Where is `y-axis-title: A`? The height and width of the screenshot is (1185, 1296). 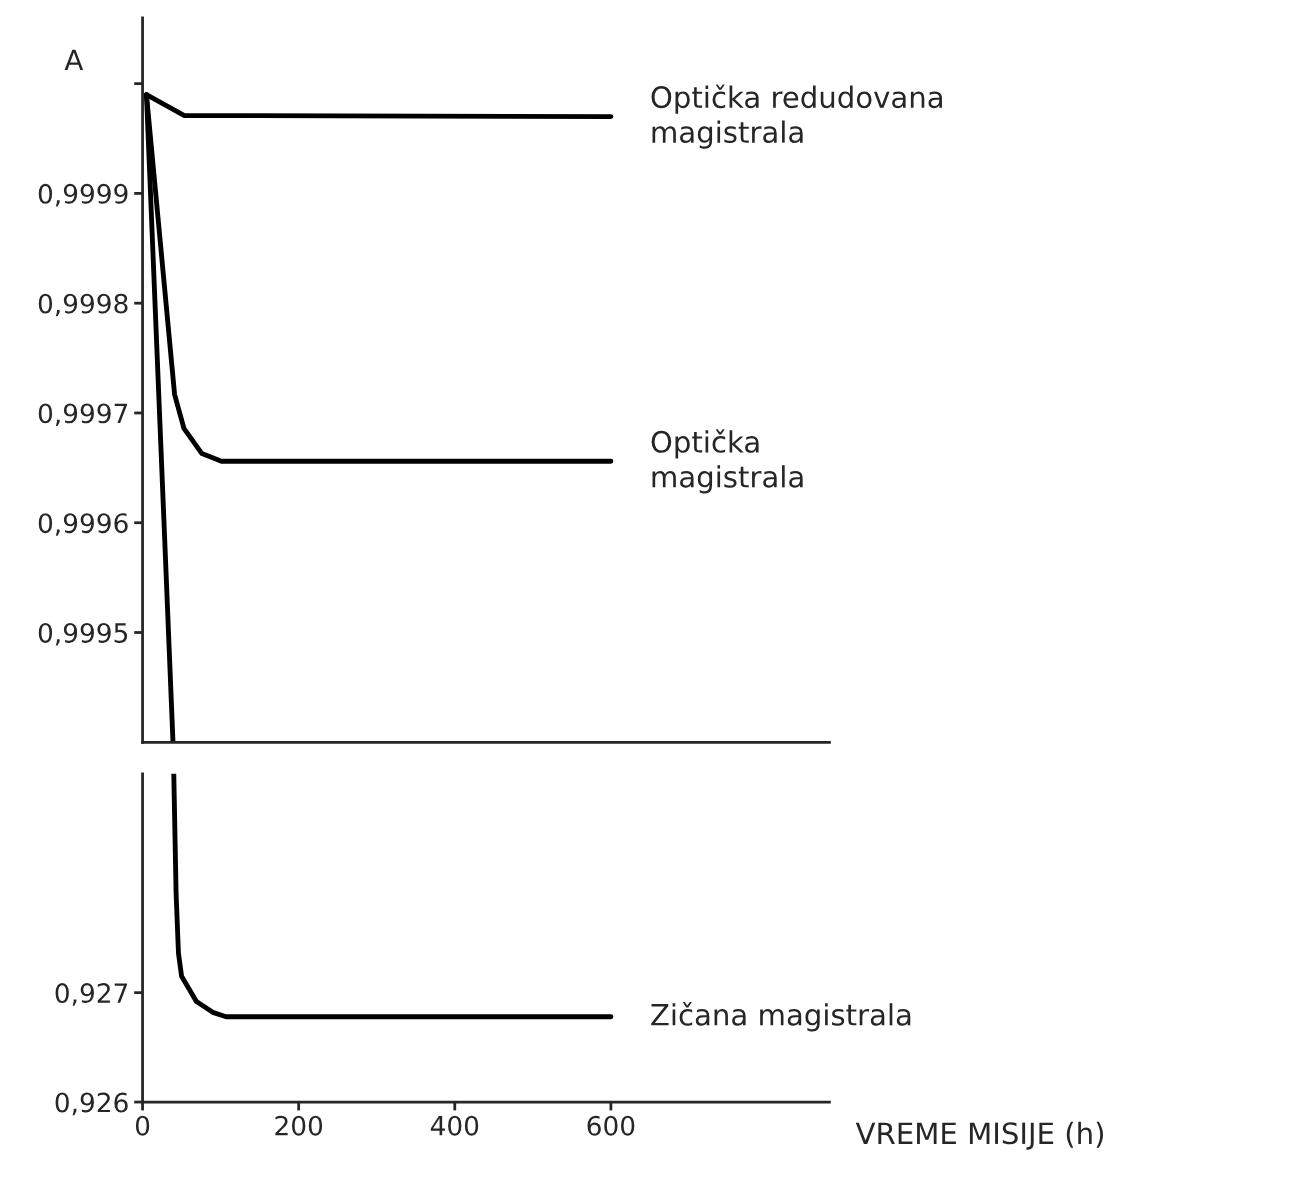 y-axis-title: A is located at coordinates (74, 59).